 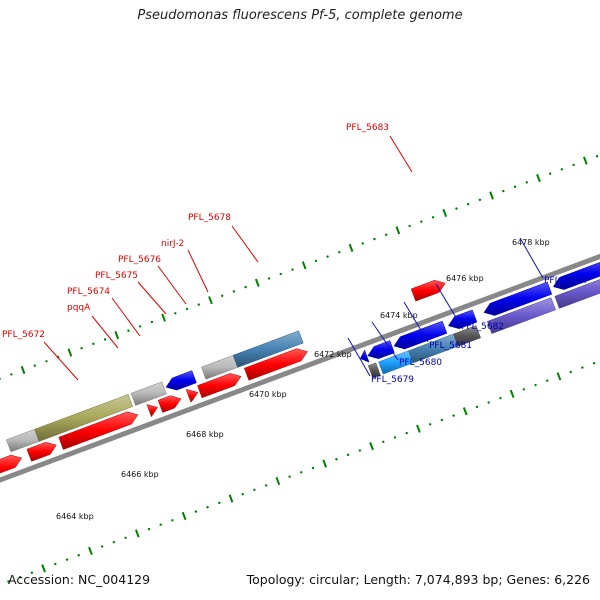 I want to click on forward-gene-label: nirJ-2, so click(x=172, y=244).